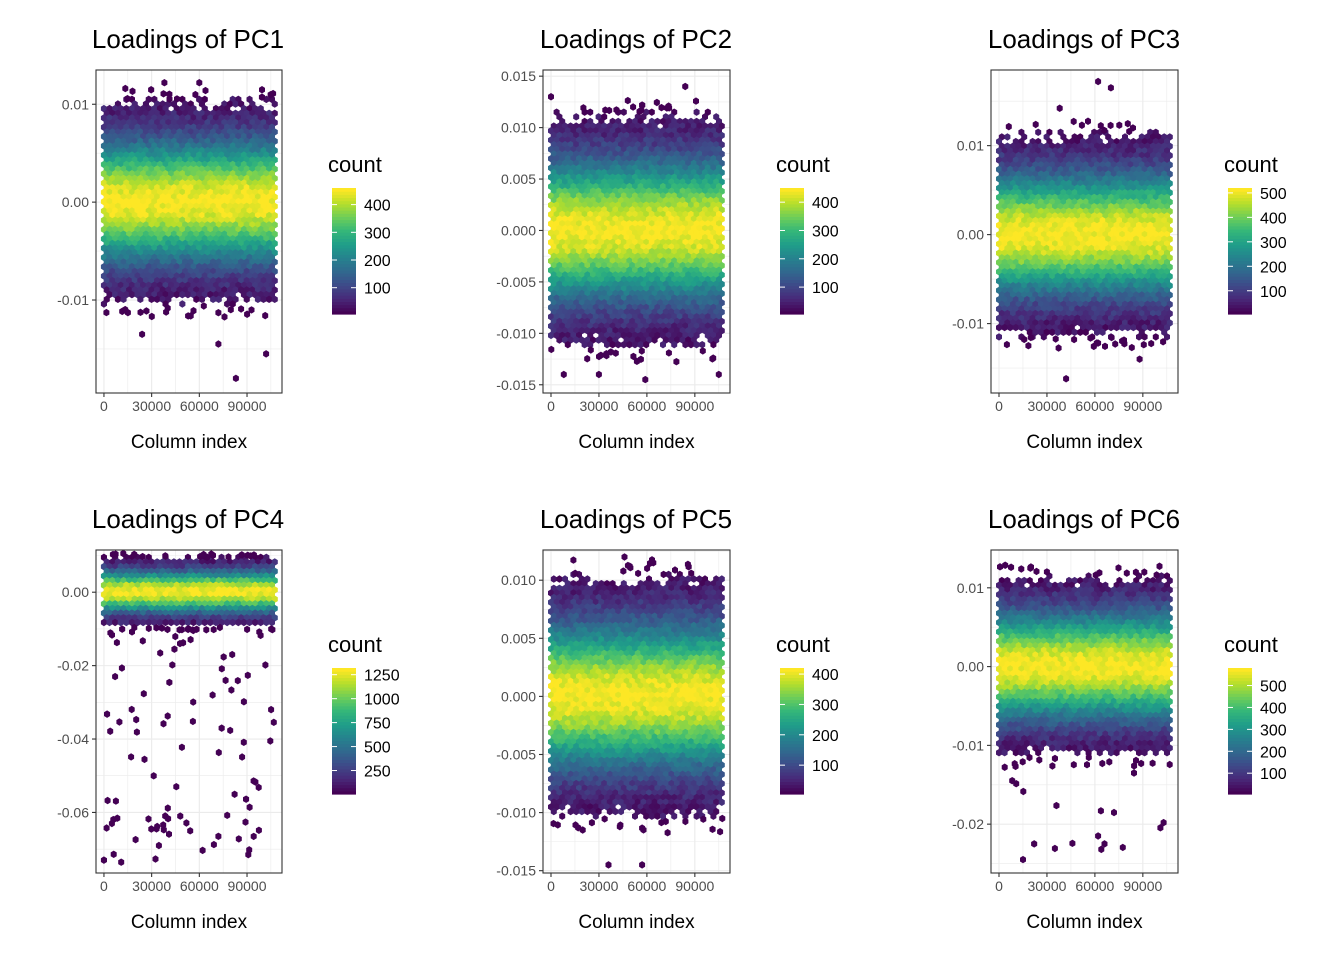 Image resolution: width=1344 pixels, height=960 pixels. What do you see at coordinates (516, 385) in the screenshot?
I see `y-tick-label: -0.015` at bounding box center [516, 385].